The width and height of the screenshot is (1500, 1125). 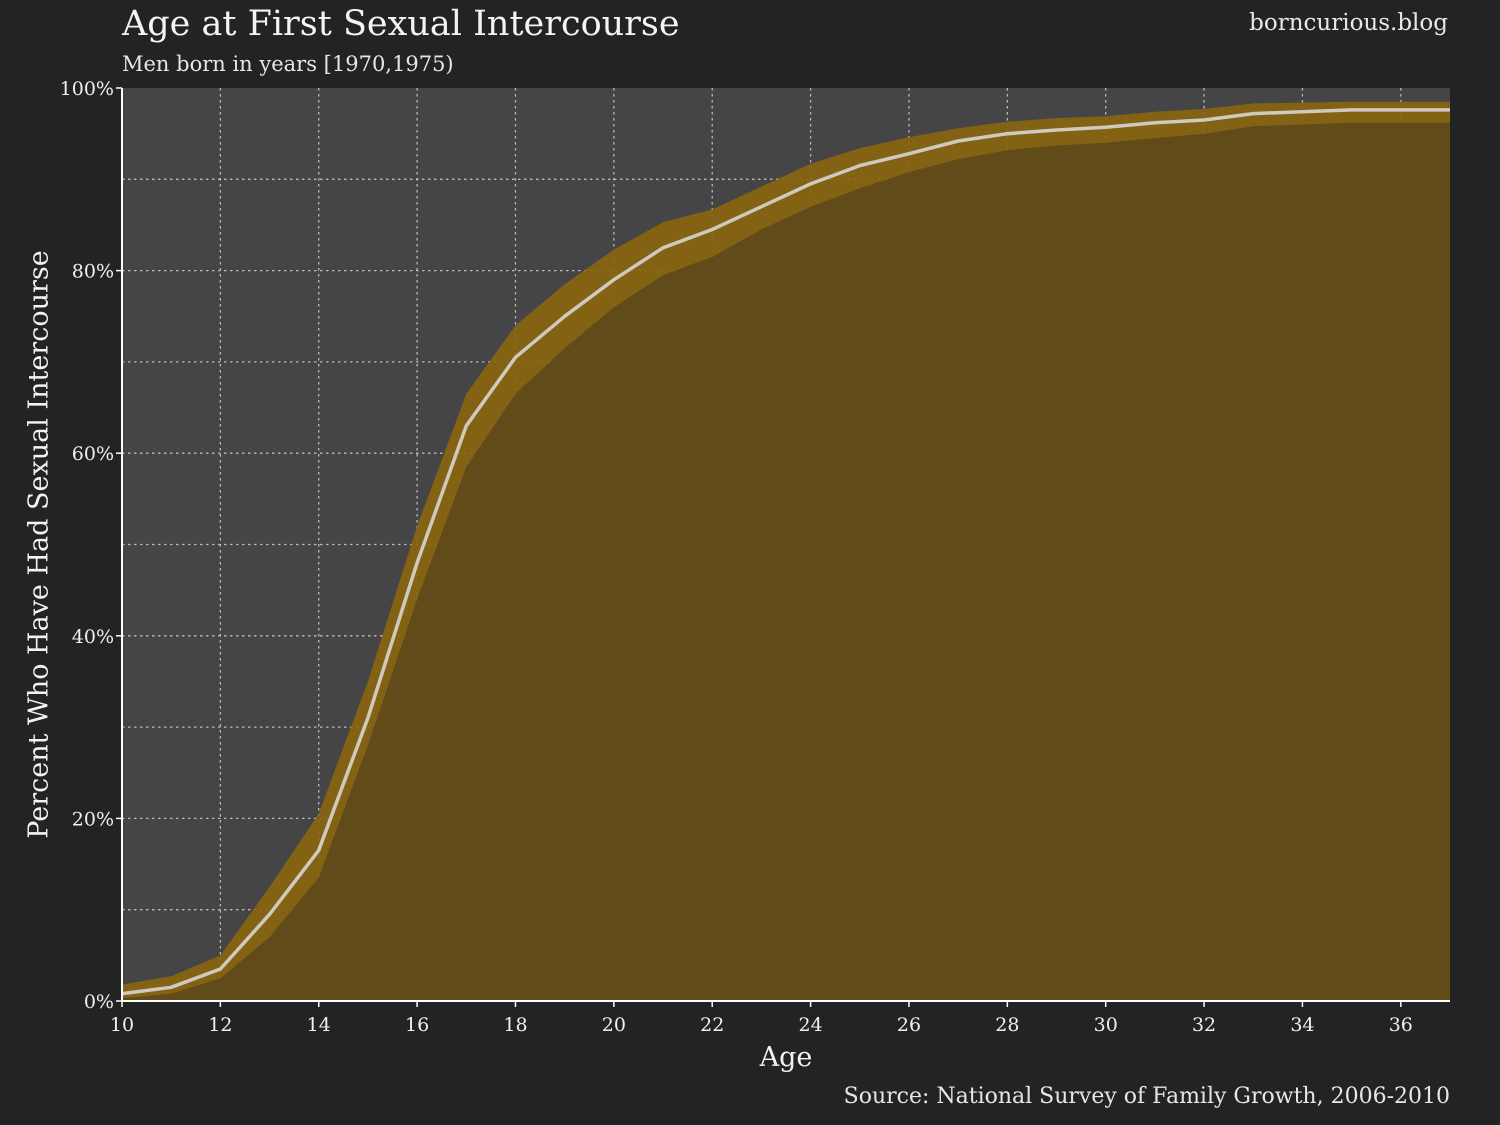 I want to click on chart-title: Age at First Sexual Intercourse, so click(x=401, y=24).